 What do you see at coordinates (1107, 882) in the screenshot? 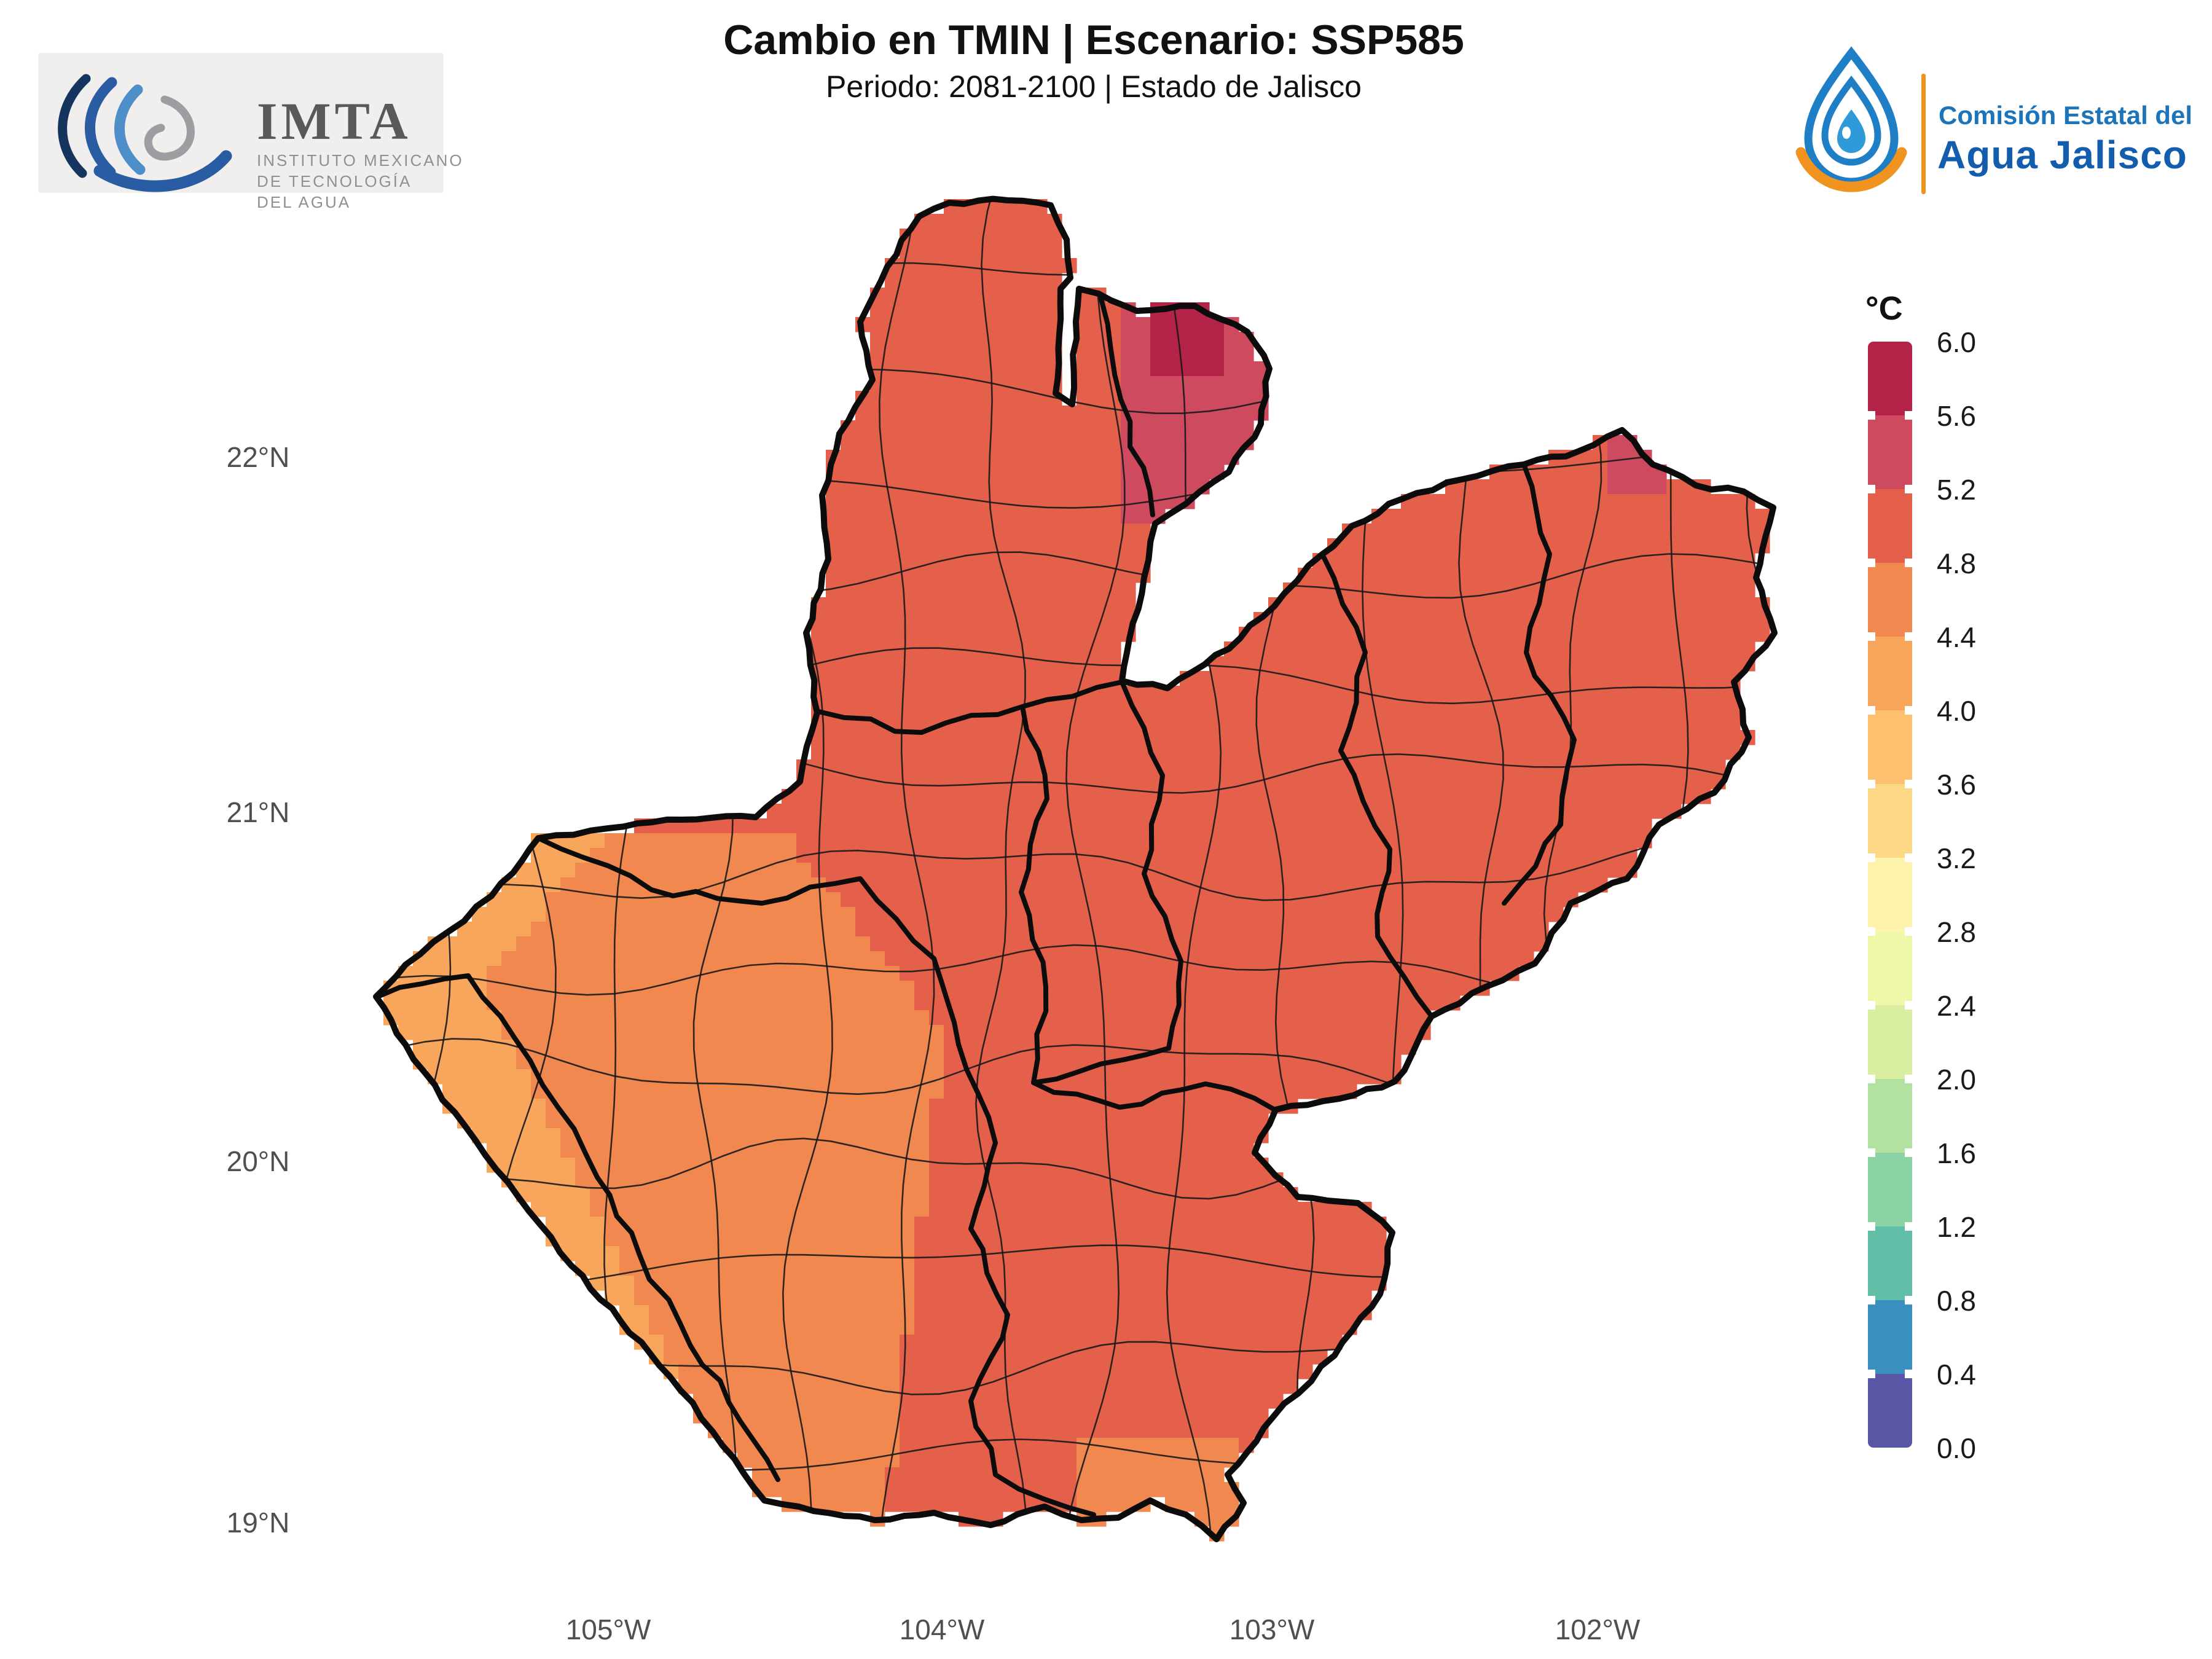
I see `region-border-line` at bounding box center [1107, 882].